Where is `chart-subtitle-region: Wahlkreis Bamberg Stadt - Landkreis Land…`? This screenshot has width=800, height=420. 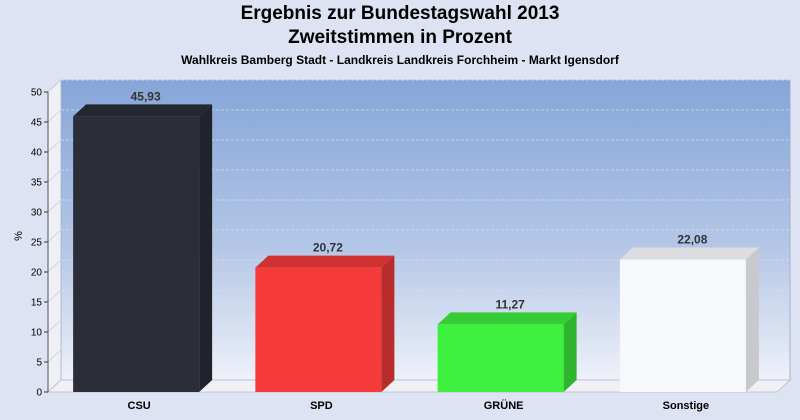 chart-subtitle-region: Wahlkreis Bamberg Stadt - Landkreis Land… is located at coordinates (400, 60).